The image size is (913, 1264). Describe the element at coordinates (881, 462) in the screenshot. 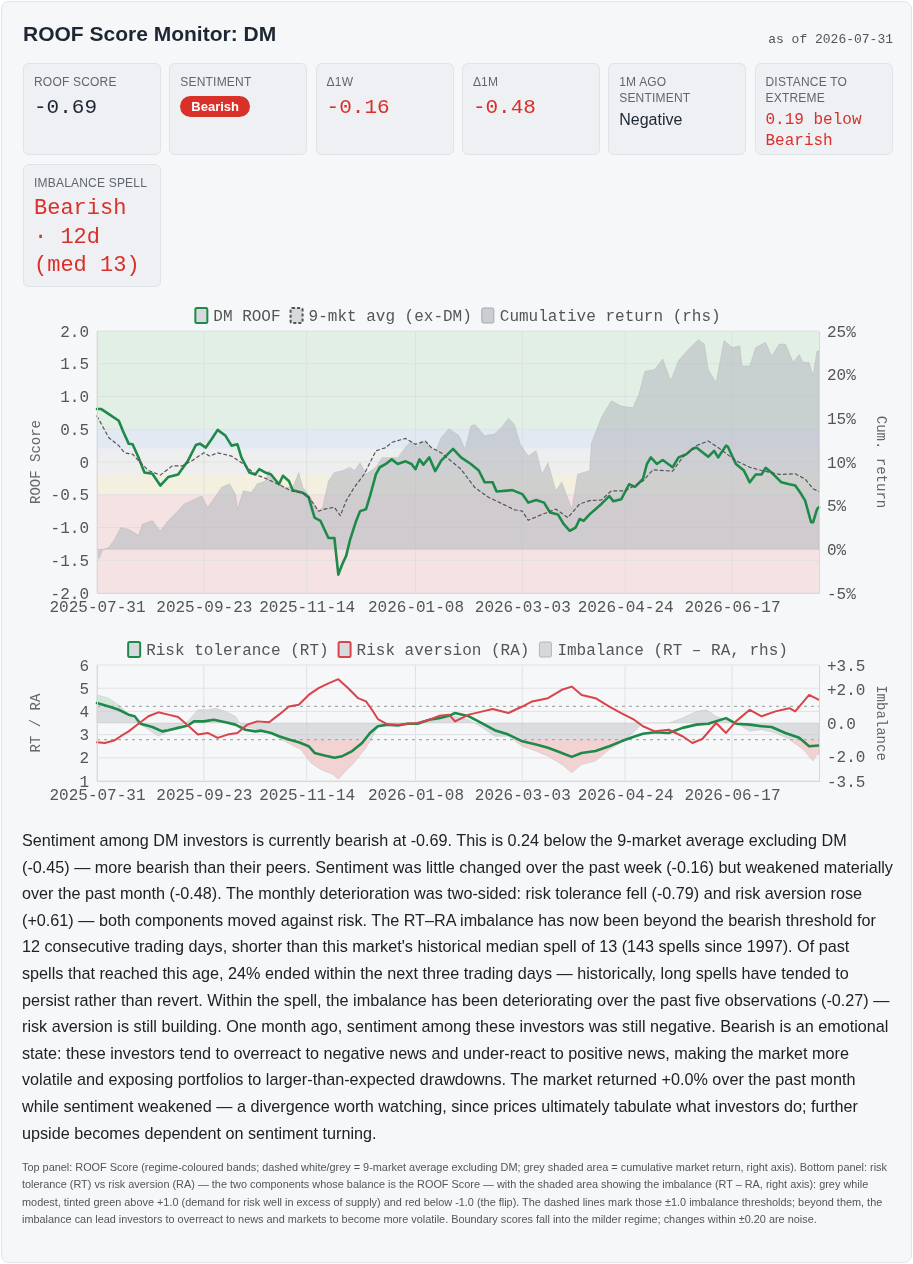

I see `y2-axis-title: Cum. return` at that location.